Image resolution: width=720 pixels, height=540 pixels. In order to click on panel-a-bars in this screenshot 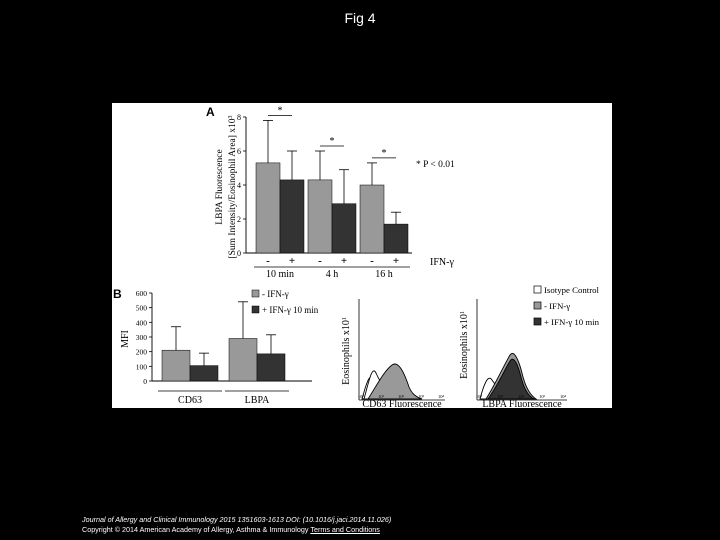, I will do `click(332, 186)`.